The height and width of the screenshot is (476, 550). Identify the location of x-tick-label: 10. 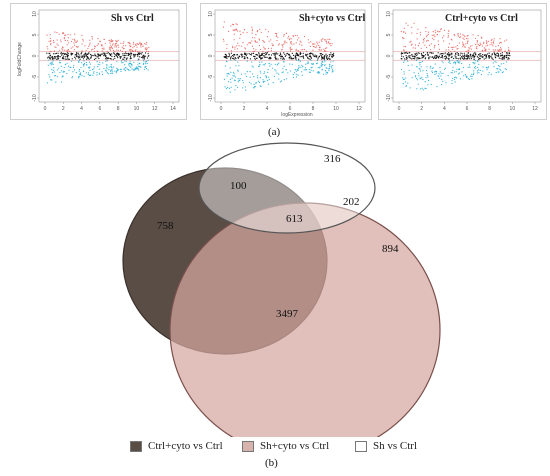
(137, 109).